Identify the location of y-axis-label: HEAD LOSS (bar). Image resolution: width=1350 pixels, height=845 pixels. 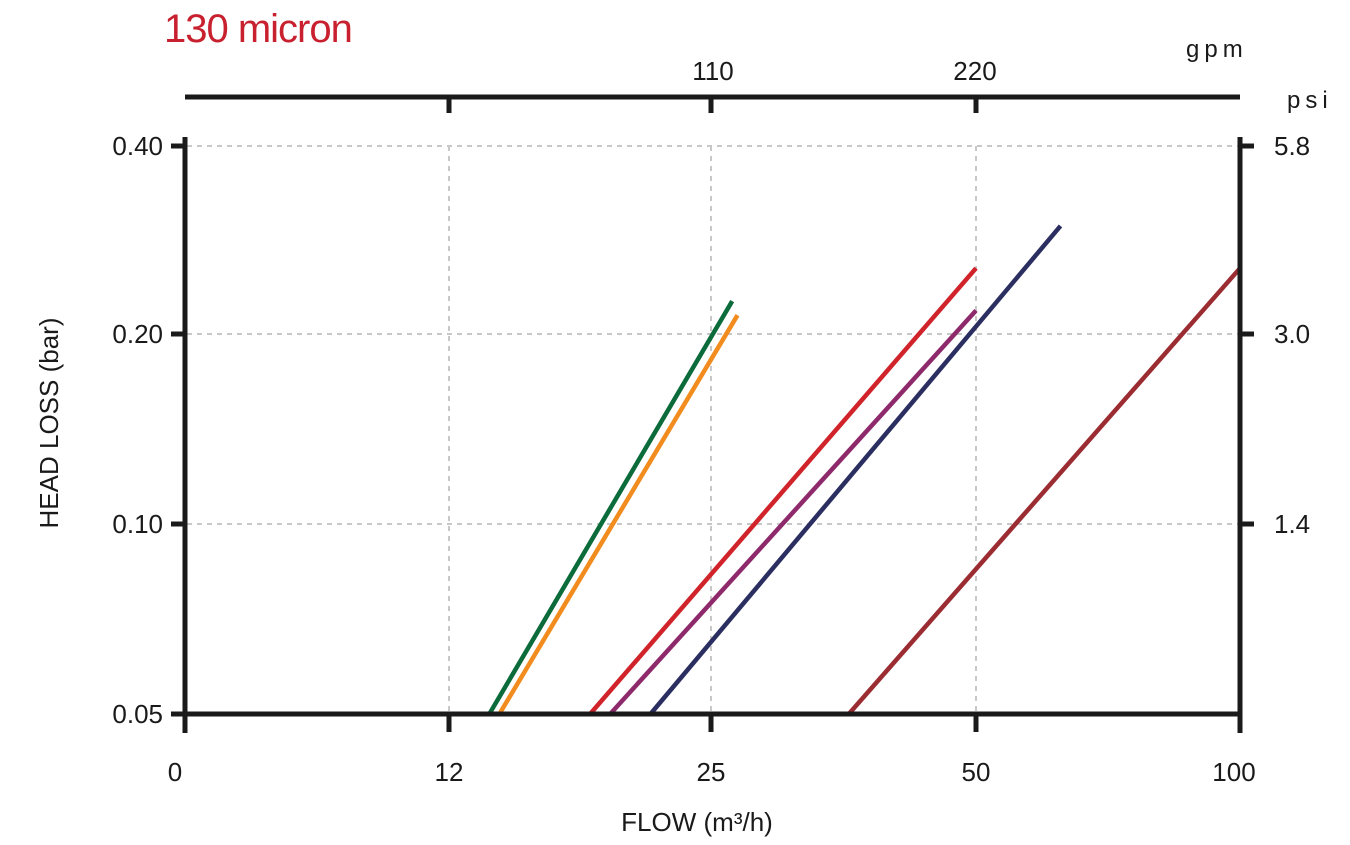
(49, 423).